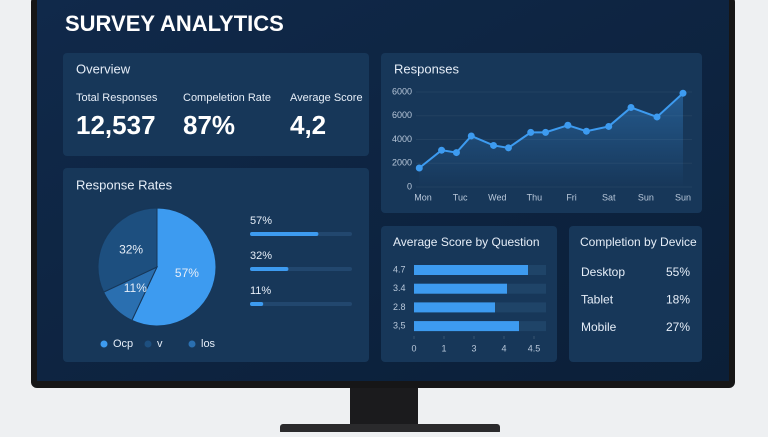  What do you see at coordinates (609, 197) in the screenshot?
I see `x-tick-label: Sat` at bounding box center [609, 197].